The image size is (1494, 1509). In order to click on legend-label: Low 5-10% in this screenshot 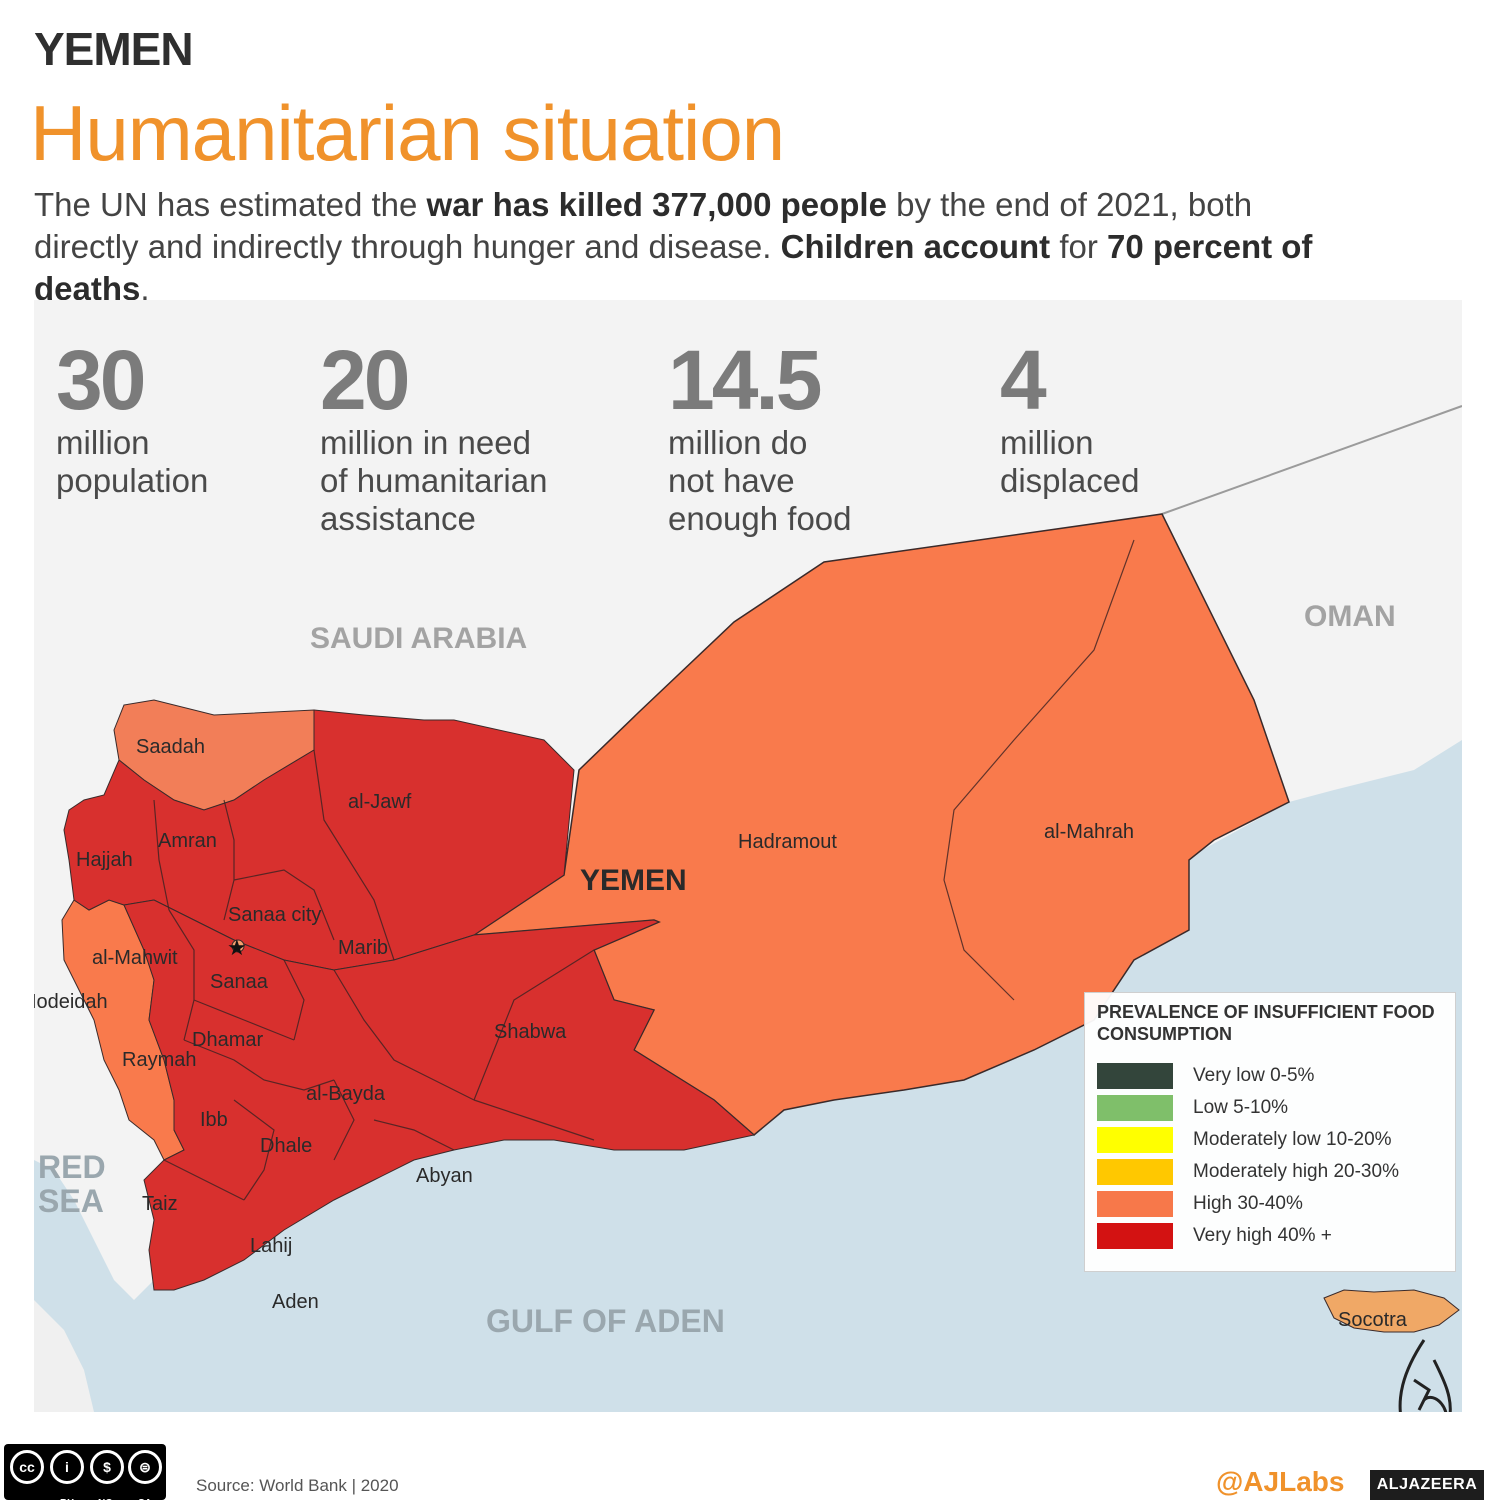, I will do `click(1241, 1107)`.